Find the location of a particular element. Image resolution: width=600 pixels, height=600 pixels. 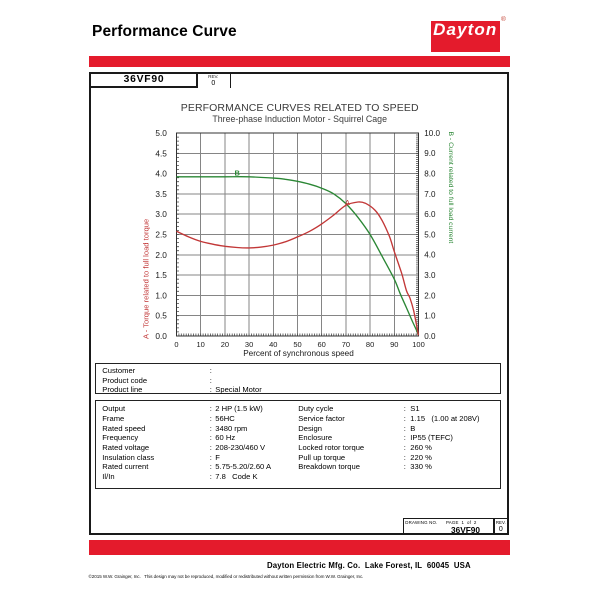

svg-text: 80 is located at coordinates (370, 344).